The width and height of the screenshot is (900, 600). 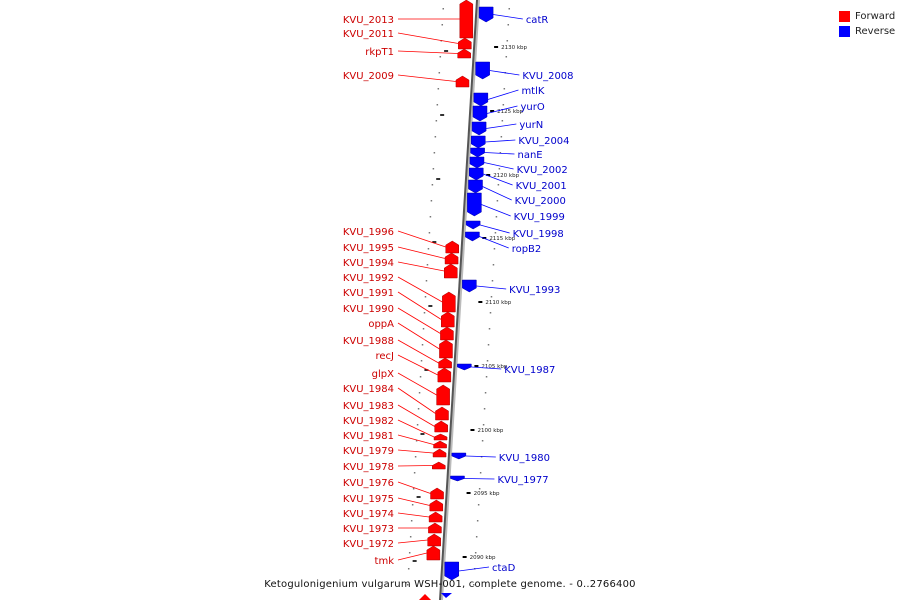 I want to click on forward-gene-label: KVU_1992, so click(x=368, y=278).